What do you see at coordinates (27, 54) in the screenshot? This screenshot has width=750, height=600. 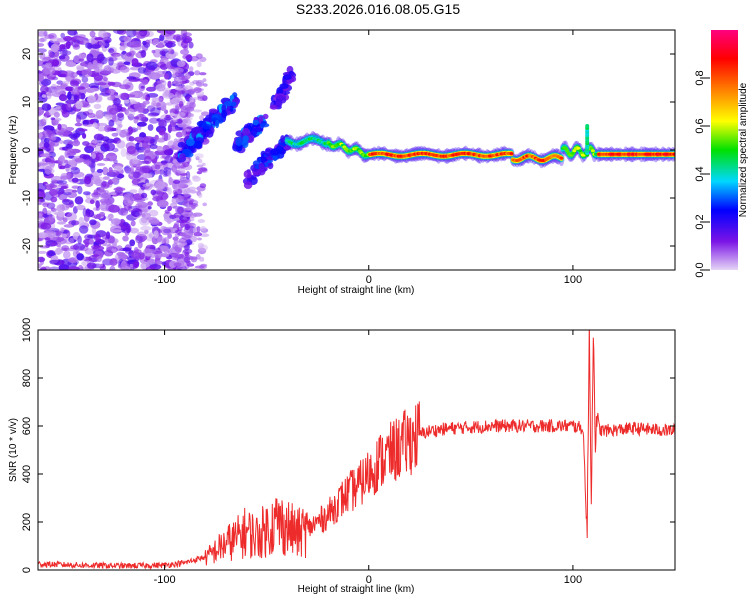 I see `y-tick-label: 20` at bounding box center [27, 54].